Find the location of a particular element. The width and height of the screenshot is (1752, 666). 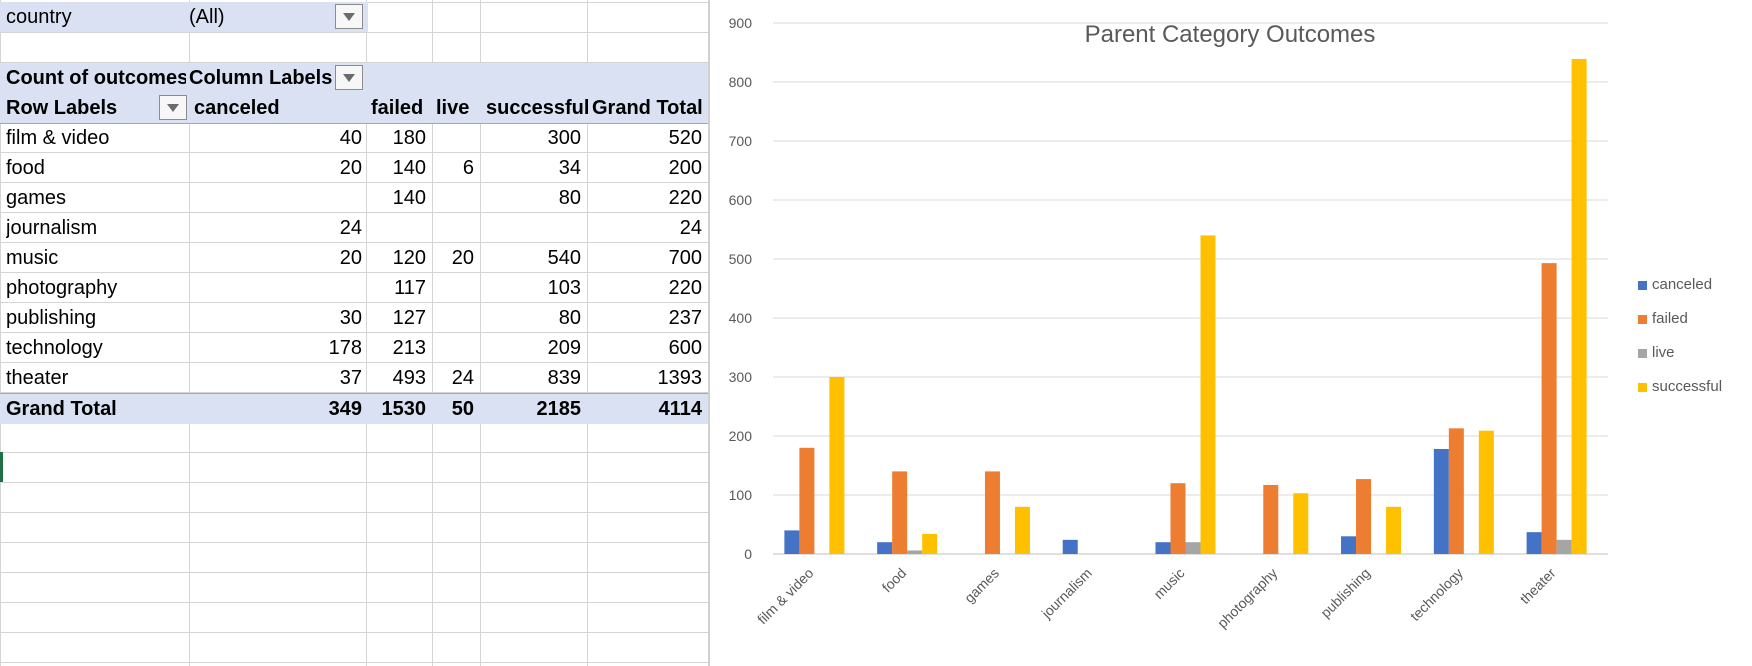

x-tick-label: food is located at coordinates (894, 580).